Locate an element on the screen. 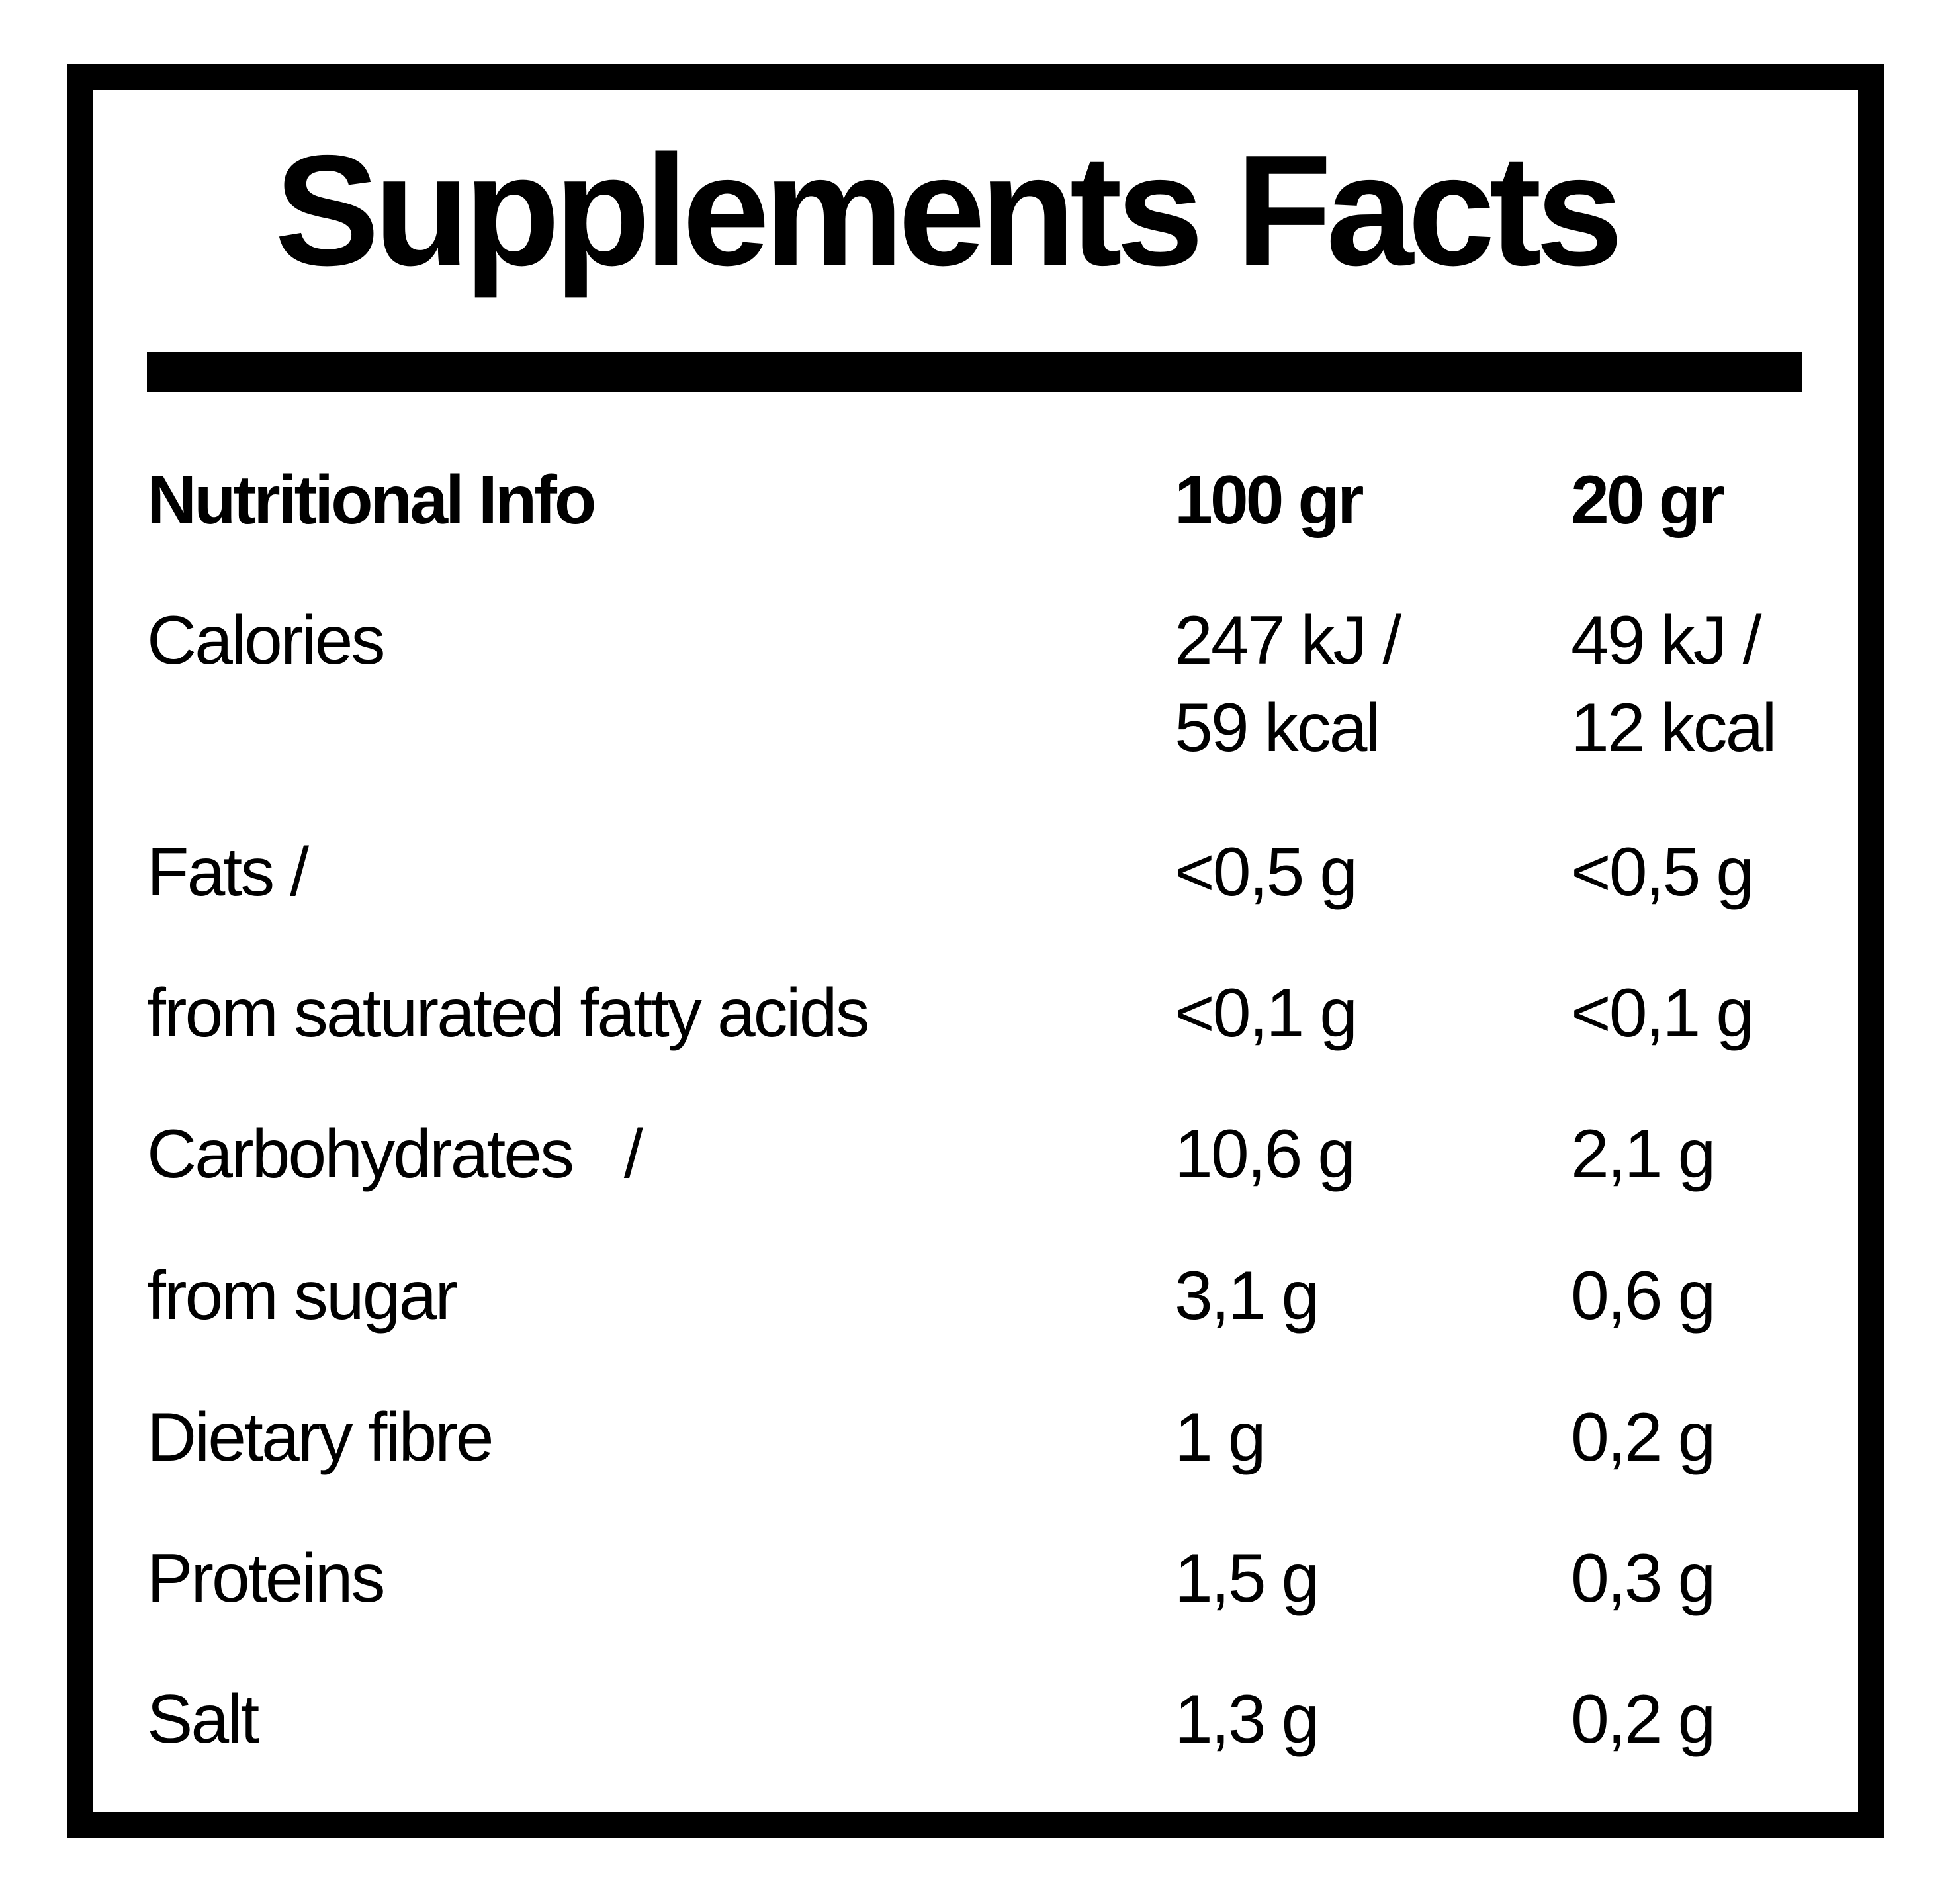 The image size is (1950, 1904). row-fats-100gr: <0,5 g is located at coordinates (1266, 872).